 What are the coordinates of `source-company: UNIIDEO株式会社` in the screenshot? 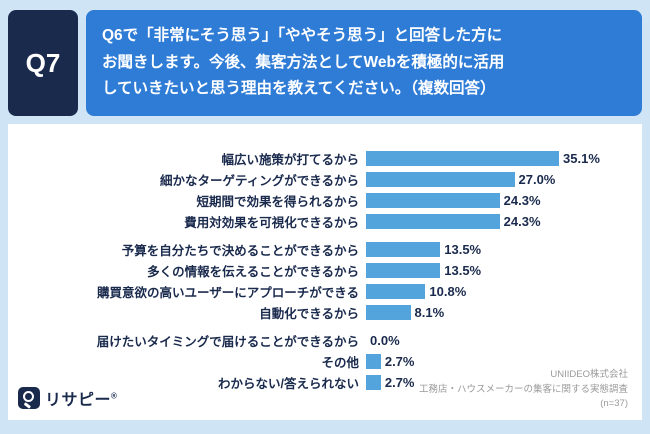 It's located at (589, 374).